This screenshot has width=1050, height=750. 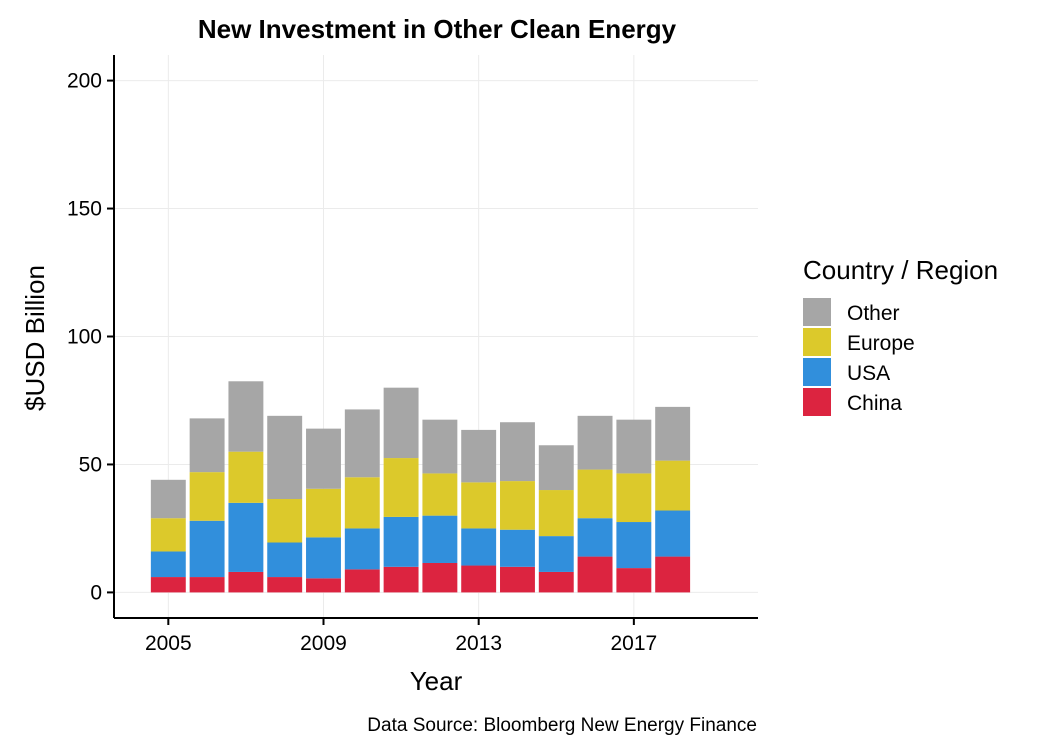 What do you see at coordinates (479, 547) in the screenshot?
I see `bar-segment-usa-2013` at bounding box center [479, 547].